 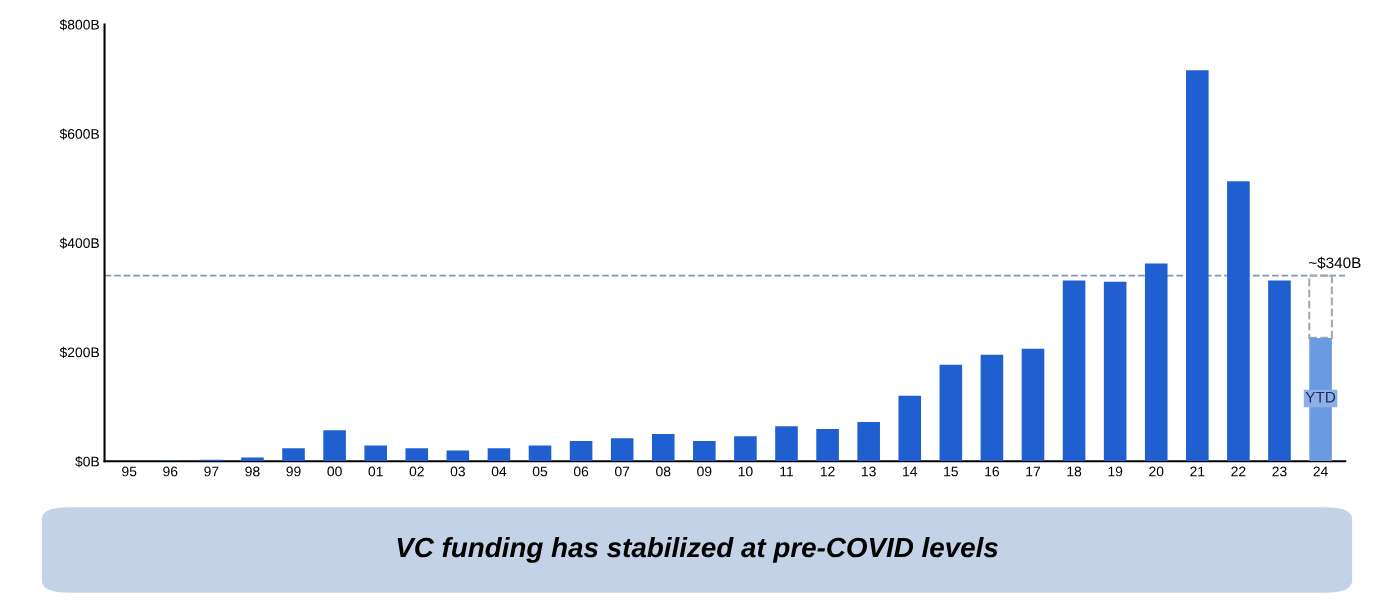 What do you see at coordinates (663, 471) in the screenshot?
I see `x-tick-label: 08` at bounding box center [663, 471].